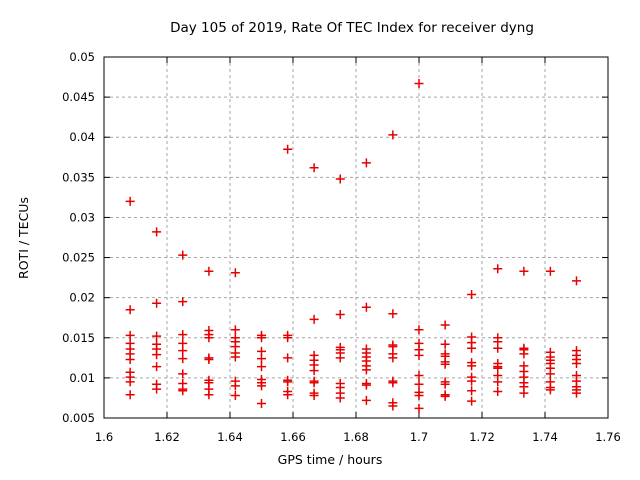  Describe the element at coordinates (293, 437) in the screenshot. I see `x-tick-label: 1.66` at that location.